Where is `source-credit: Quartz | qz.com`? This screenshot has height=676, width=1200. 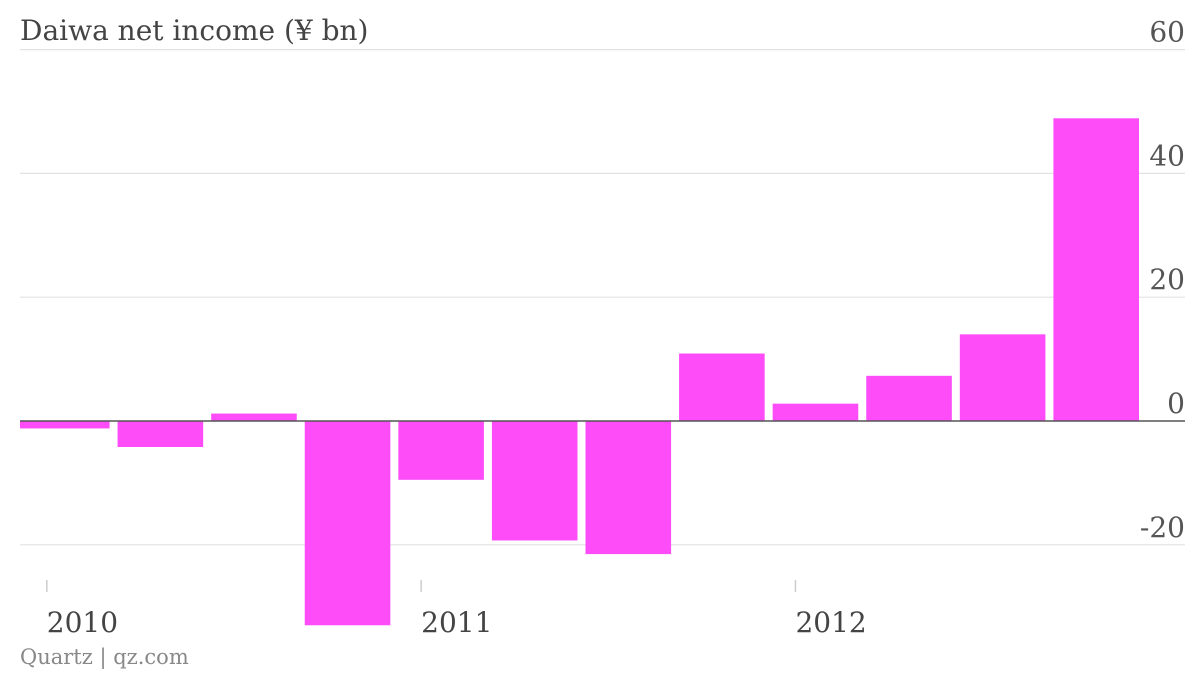
source-credit: Quartz | qz.com is located at coordinates (104, 657).